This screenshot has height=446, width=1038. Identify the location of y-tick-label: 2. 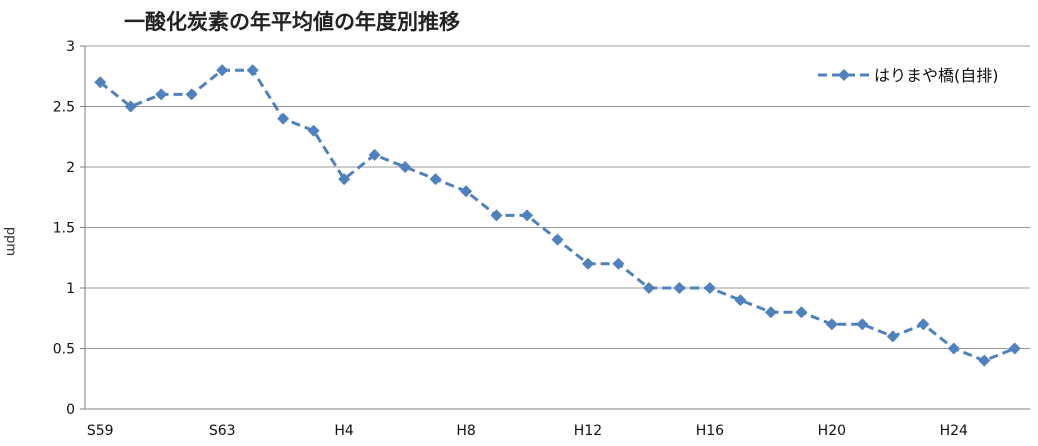
(70, 168).